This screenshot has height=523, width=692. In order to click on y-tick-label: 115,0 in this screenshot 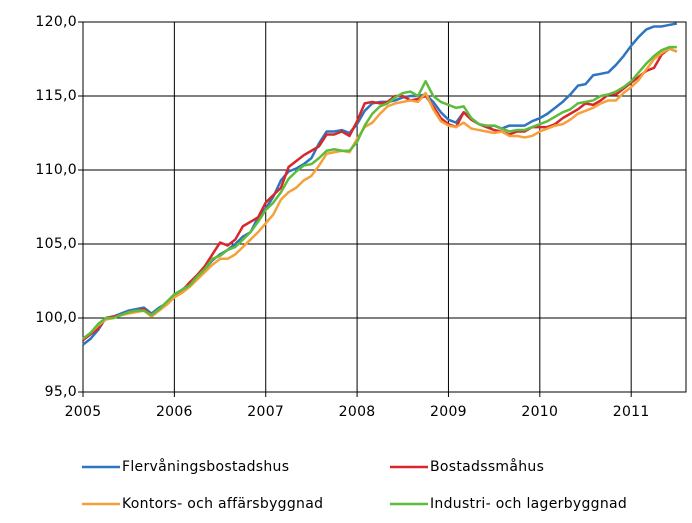, I will do `click(56, 96)`.